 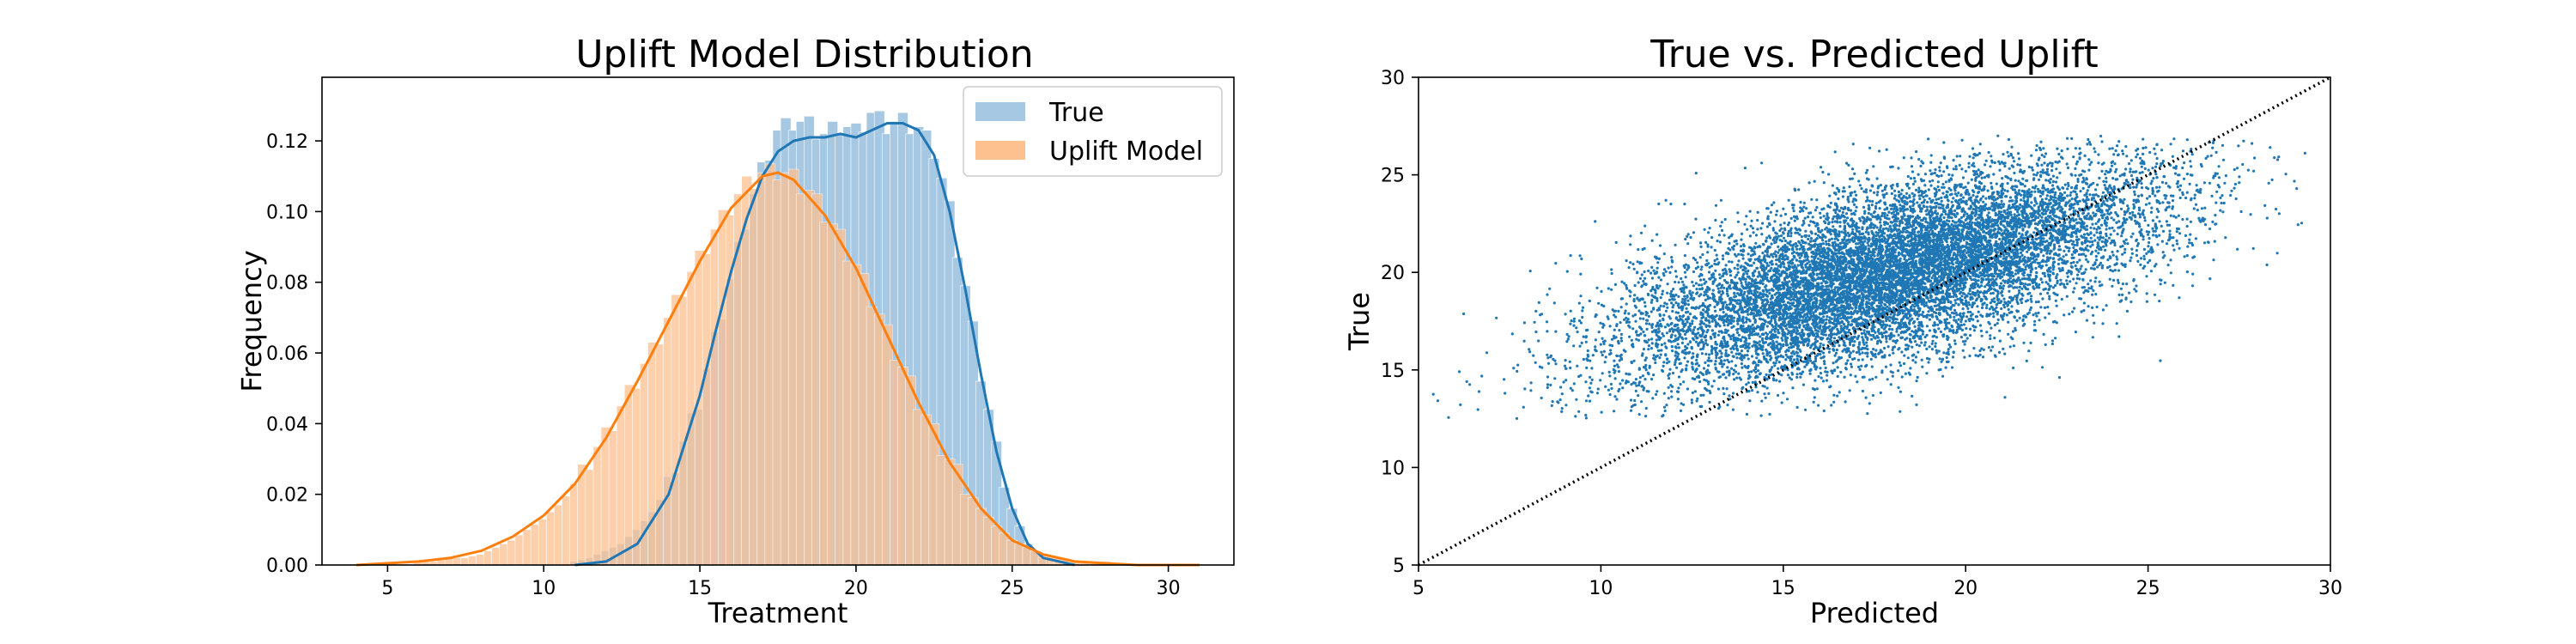 I want to click on histogram-legend: True Uplift Model, so click(x=1093, y=132).